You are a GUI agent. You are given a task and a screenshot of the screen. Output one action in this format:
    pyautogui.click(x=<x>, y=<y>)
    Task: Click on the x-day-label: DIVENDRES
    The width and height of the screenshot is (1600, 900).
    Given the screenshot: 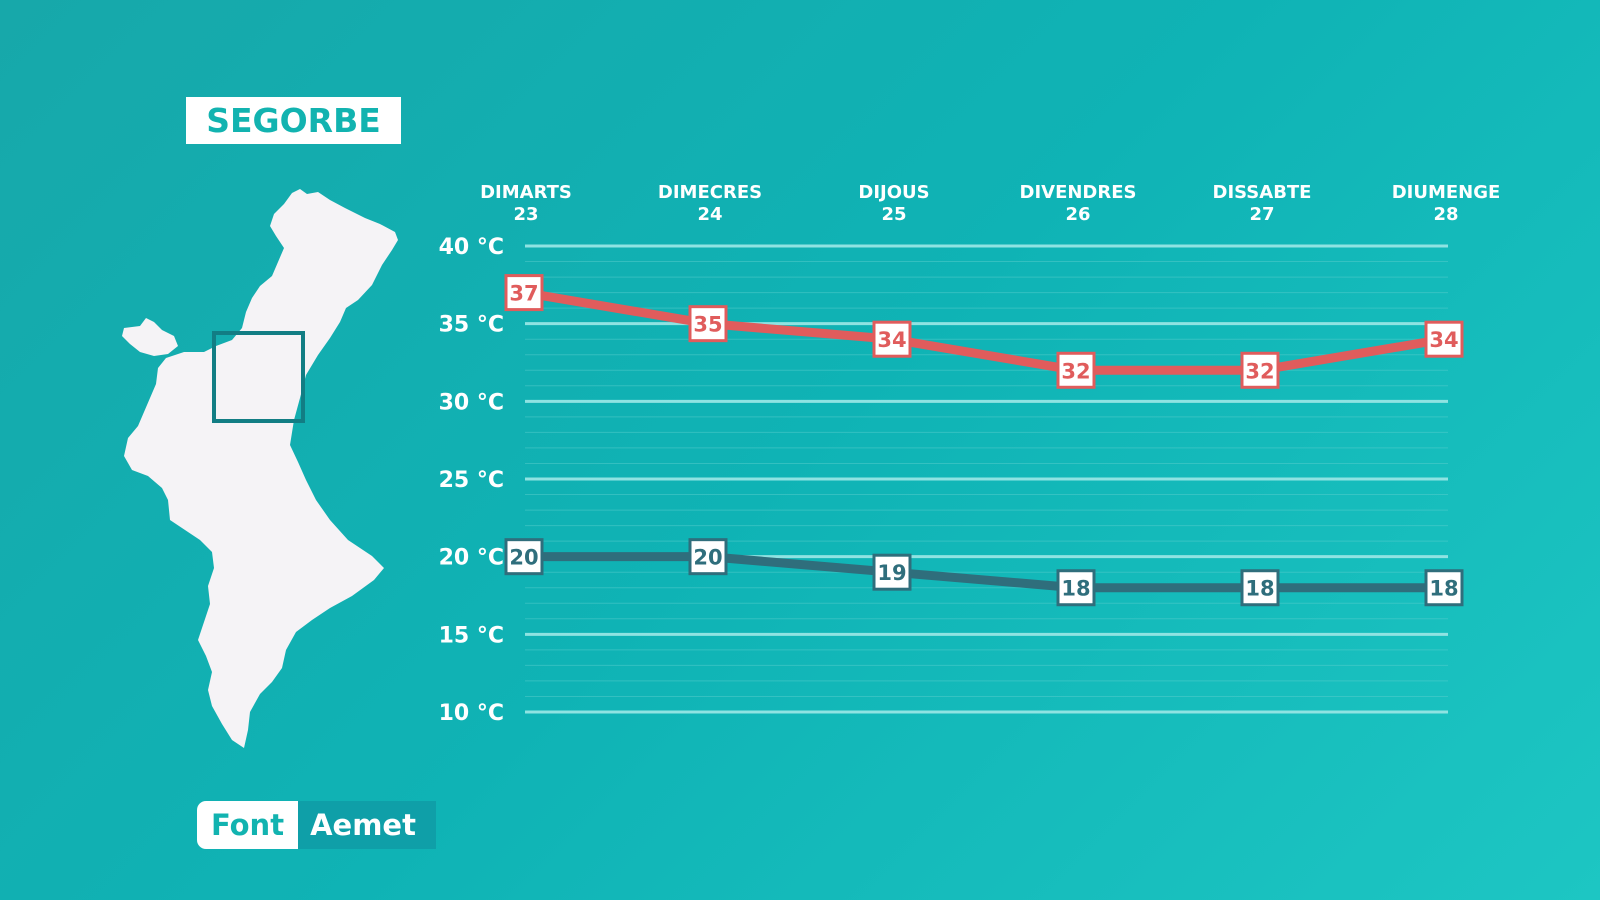 What is the action you would take?
    pyautogui.click(x=1078, y=192)
    